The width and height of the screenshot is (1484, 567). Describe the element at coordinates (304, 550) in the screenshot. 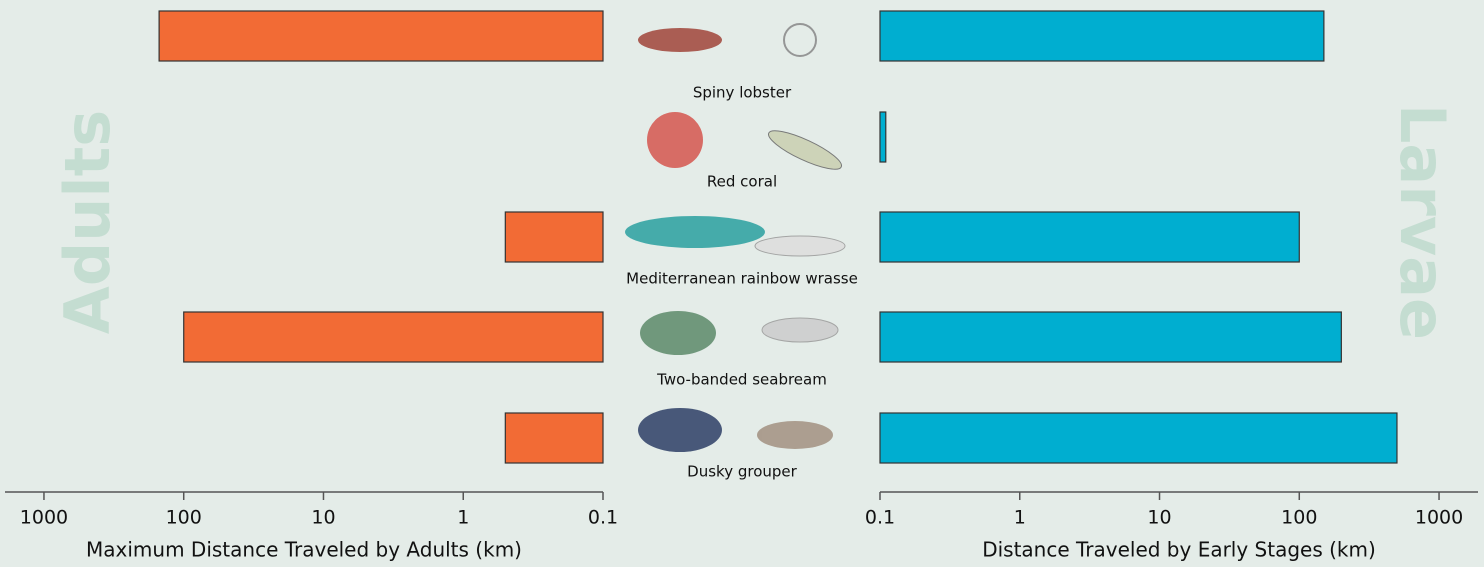

I see `x-axis-title: Maximum Distance Traveled by Adults (km)` at that location.